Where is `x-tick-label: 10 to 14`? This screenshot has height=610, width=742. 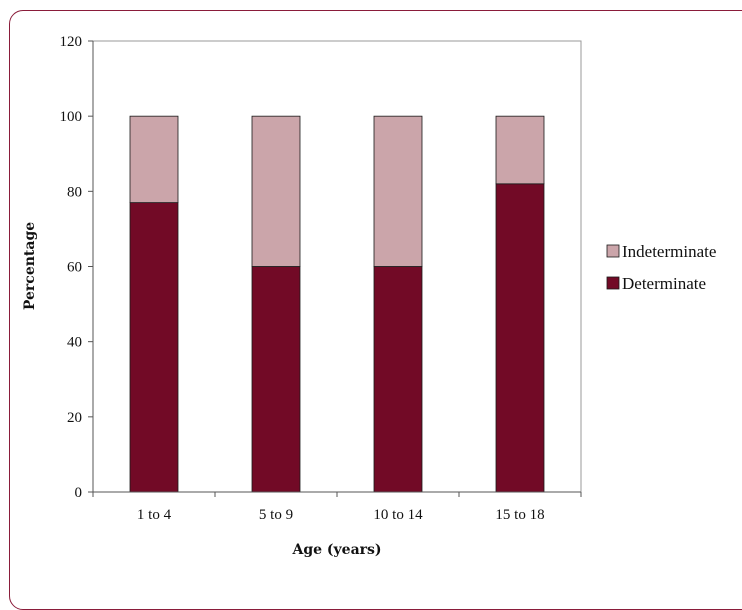
x-tick-label: 10 to 14 is located at coordinates (398, 515).